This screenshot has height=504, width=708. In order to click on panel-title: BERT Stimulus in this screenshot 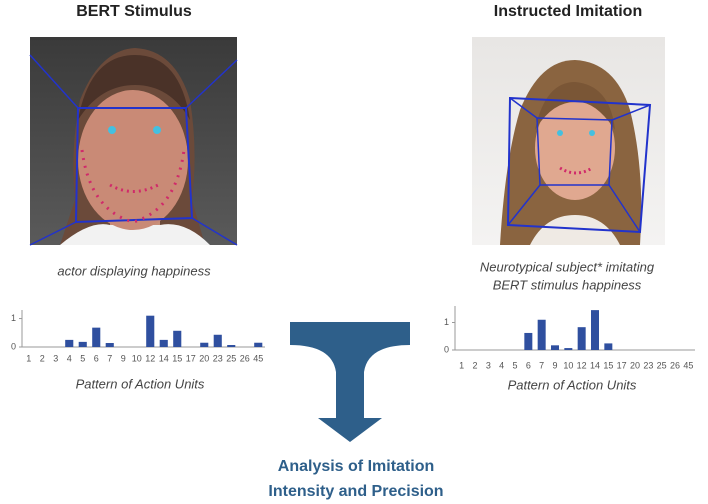, I will do `click(134, 11)`.